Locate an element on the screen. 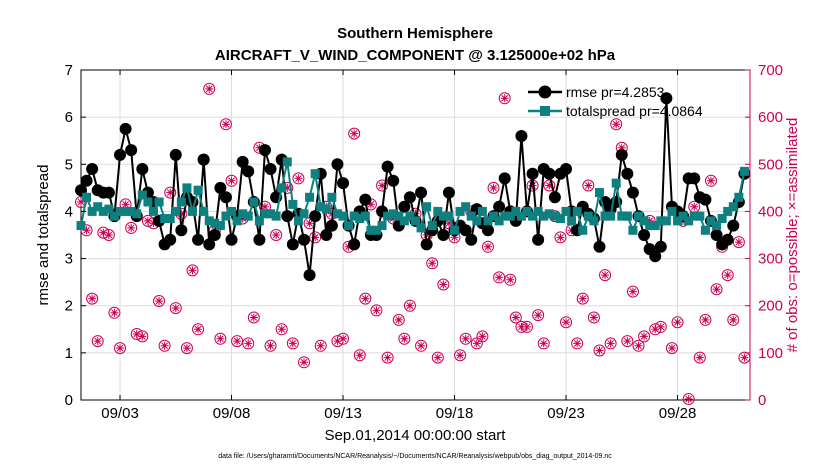 This screenshot has height=470, width=830. right-tick-label-3: 300 is located at coordinates (770, 259).